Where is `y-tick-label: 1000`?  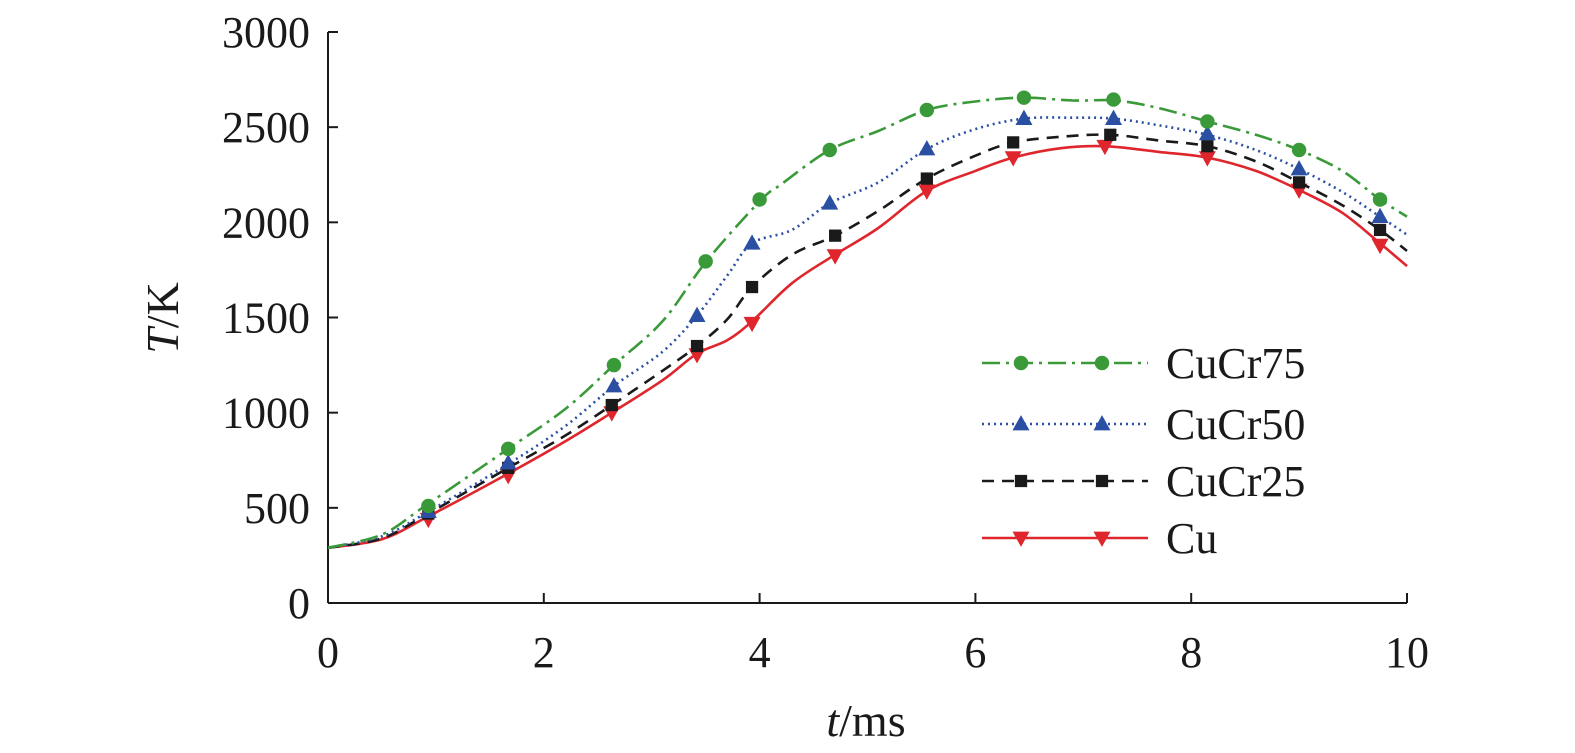 y-tick-label: 1000 is located at coordinates (266, 413).